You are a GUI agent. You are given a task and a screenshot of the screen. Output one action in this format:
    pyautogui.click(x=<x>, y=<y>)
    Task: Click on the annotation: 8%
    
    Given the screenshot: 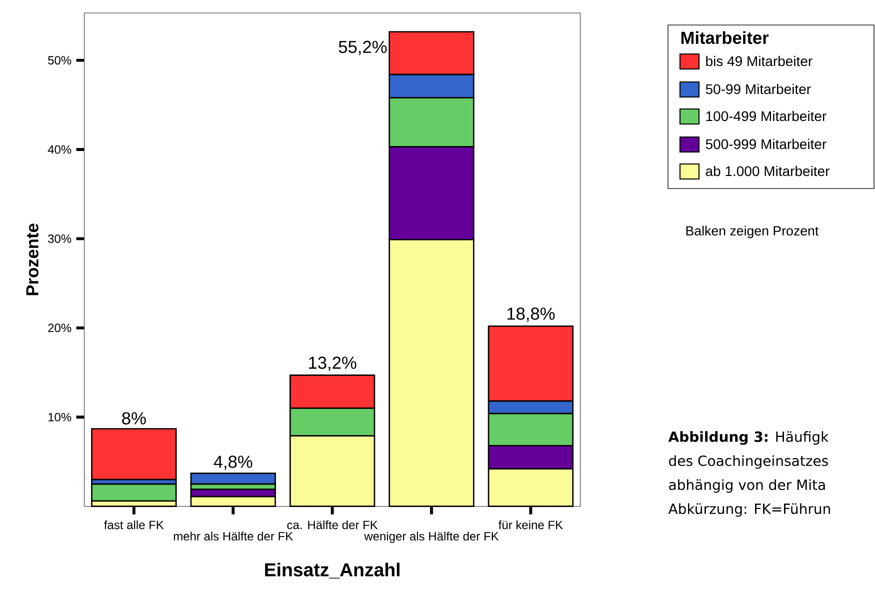 What is the action you would take?
    pyautogui.click(x=134, y=418)
    